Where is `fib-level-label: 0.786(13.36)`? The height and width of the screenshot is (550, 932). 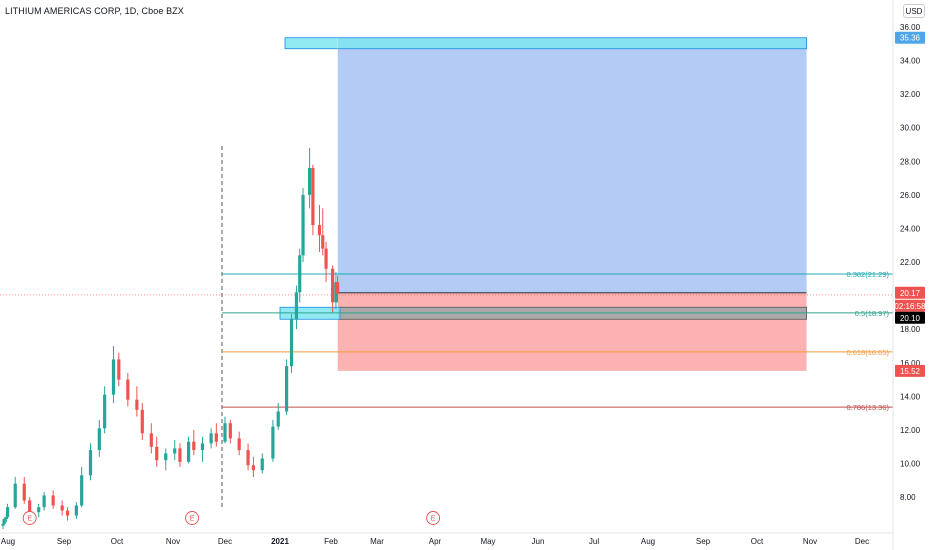
fib-level-label: 0.786(13.36) is located at coordinates (867, 407).